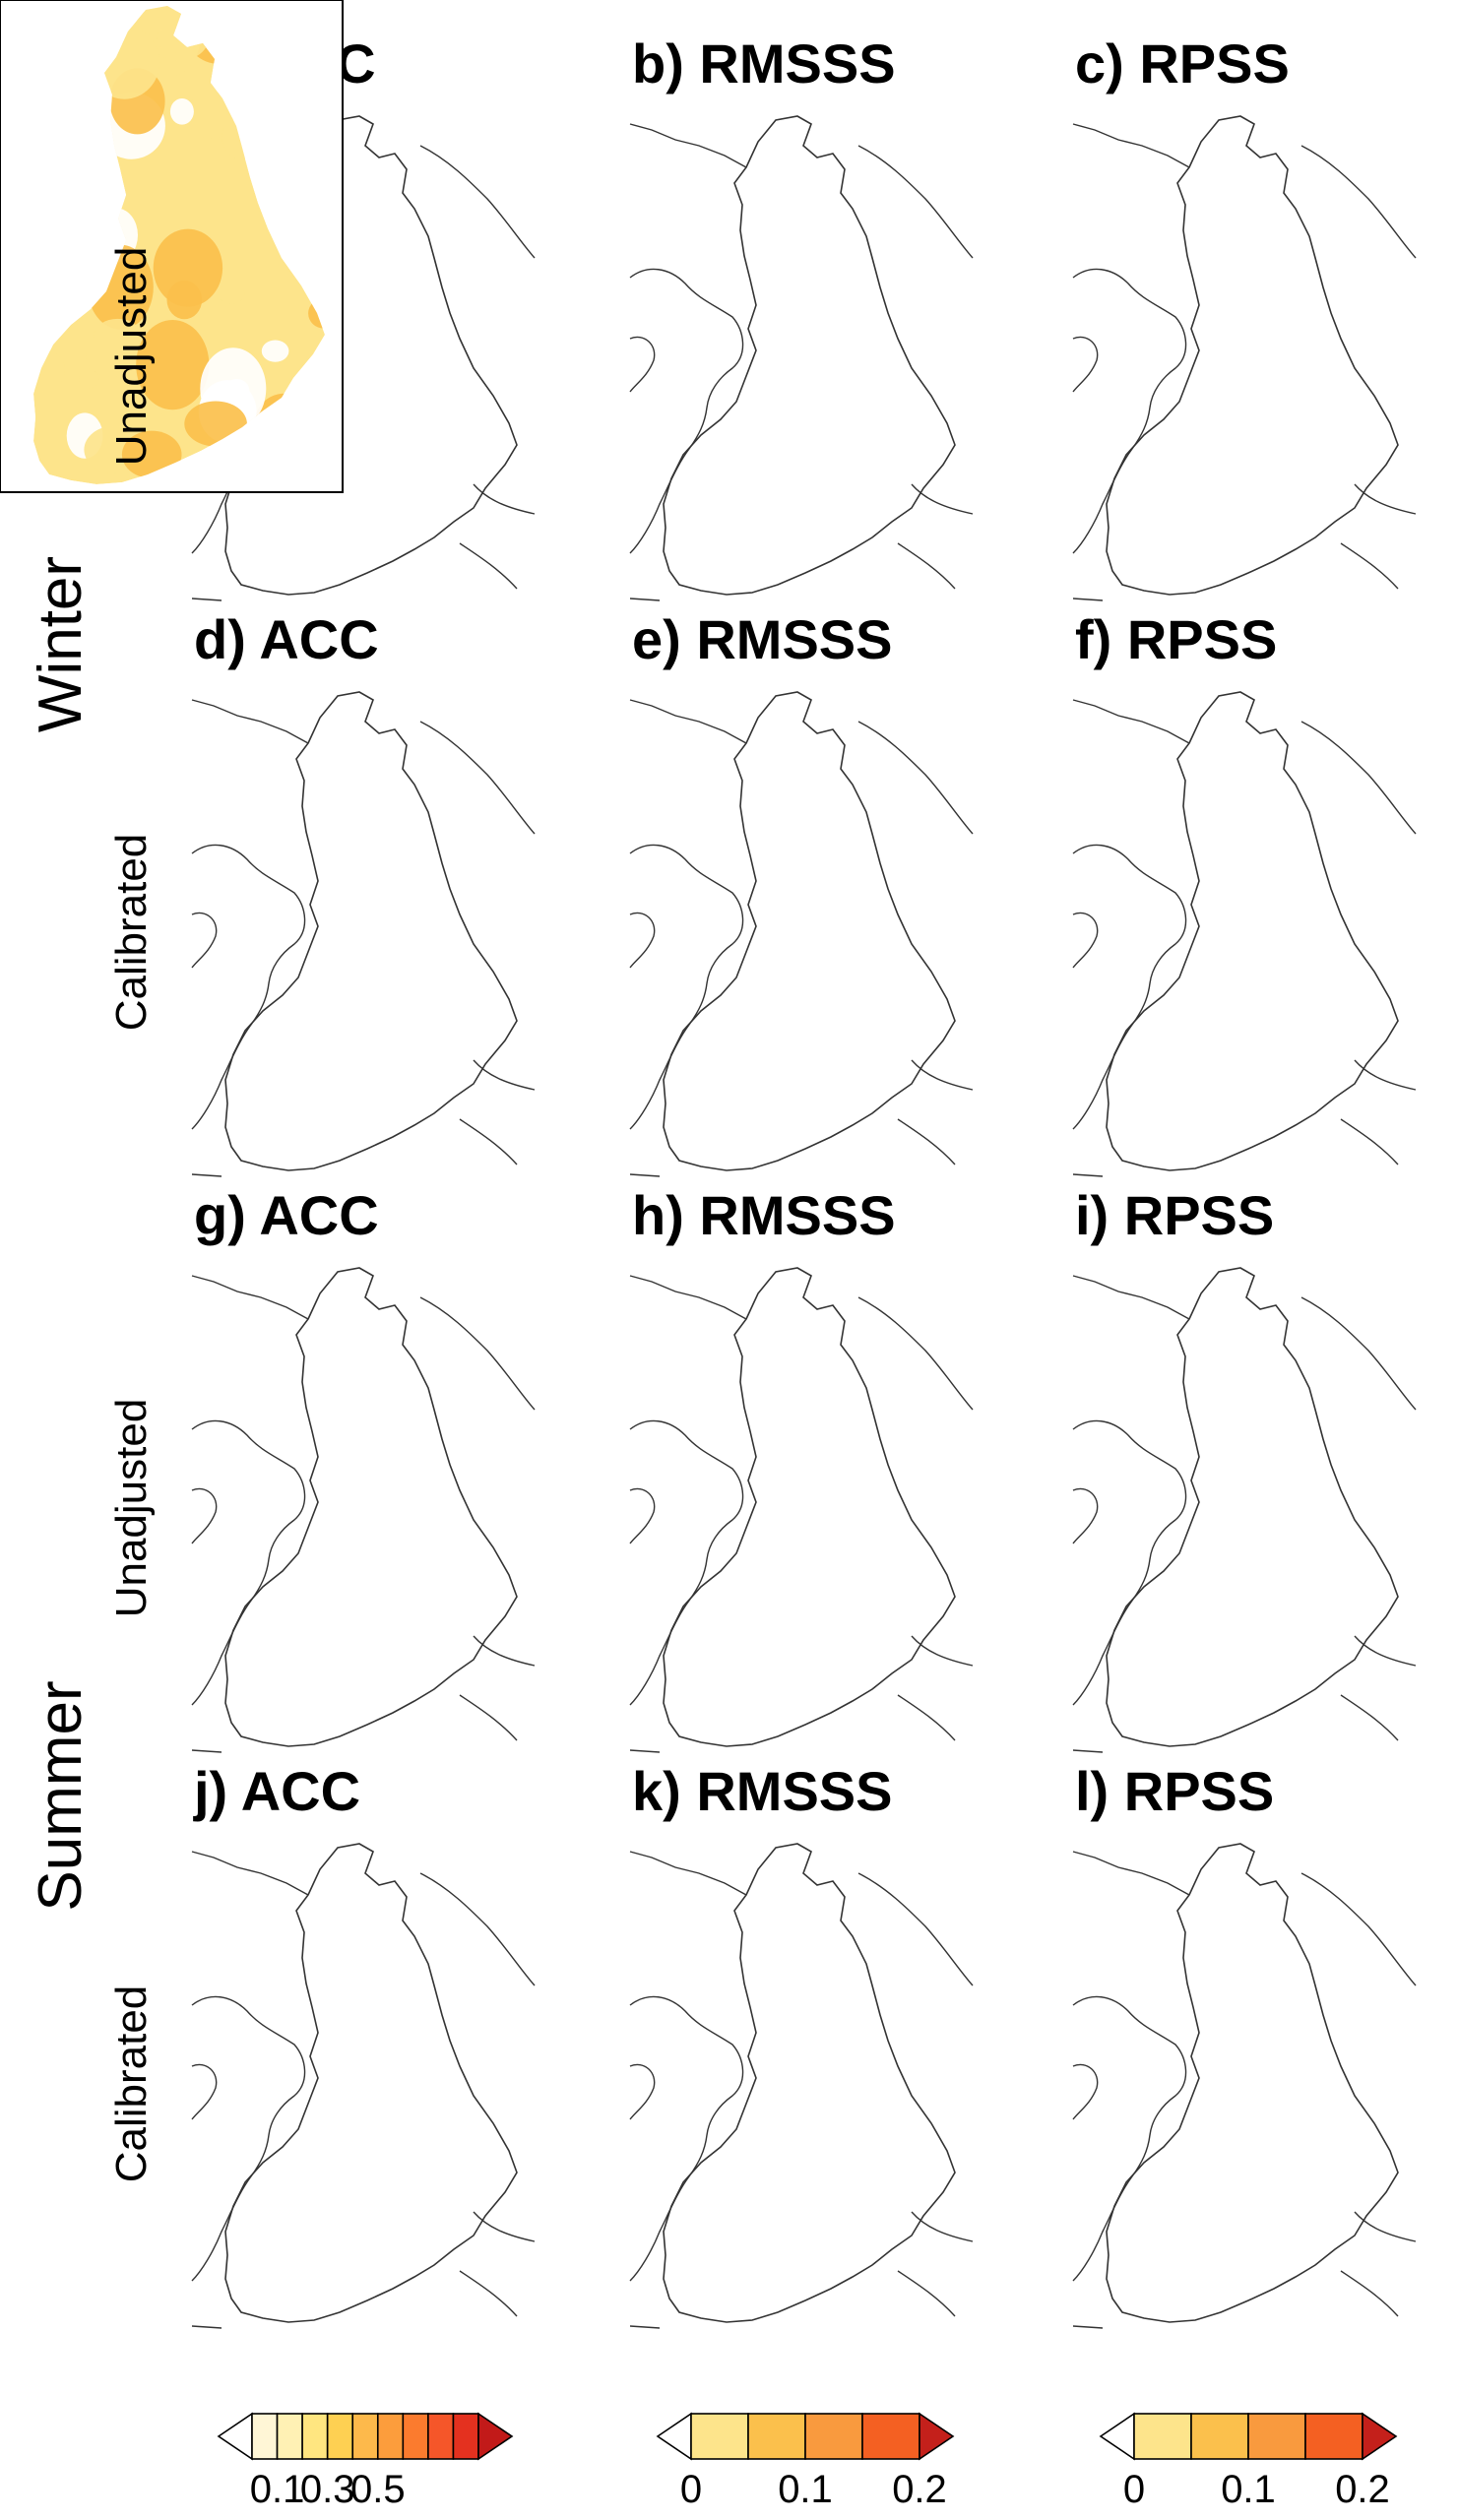 This screenshot has width=1458, height=2520. Describe the element at coordinates (365, 2461) in the screenshot. I see `colorbar-acc: 0.10.30.5` at that location.